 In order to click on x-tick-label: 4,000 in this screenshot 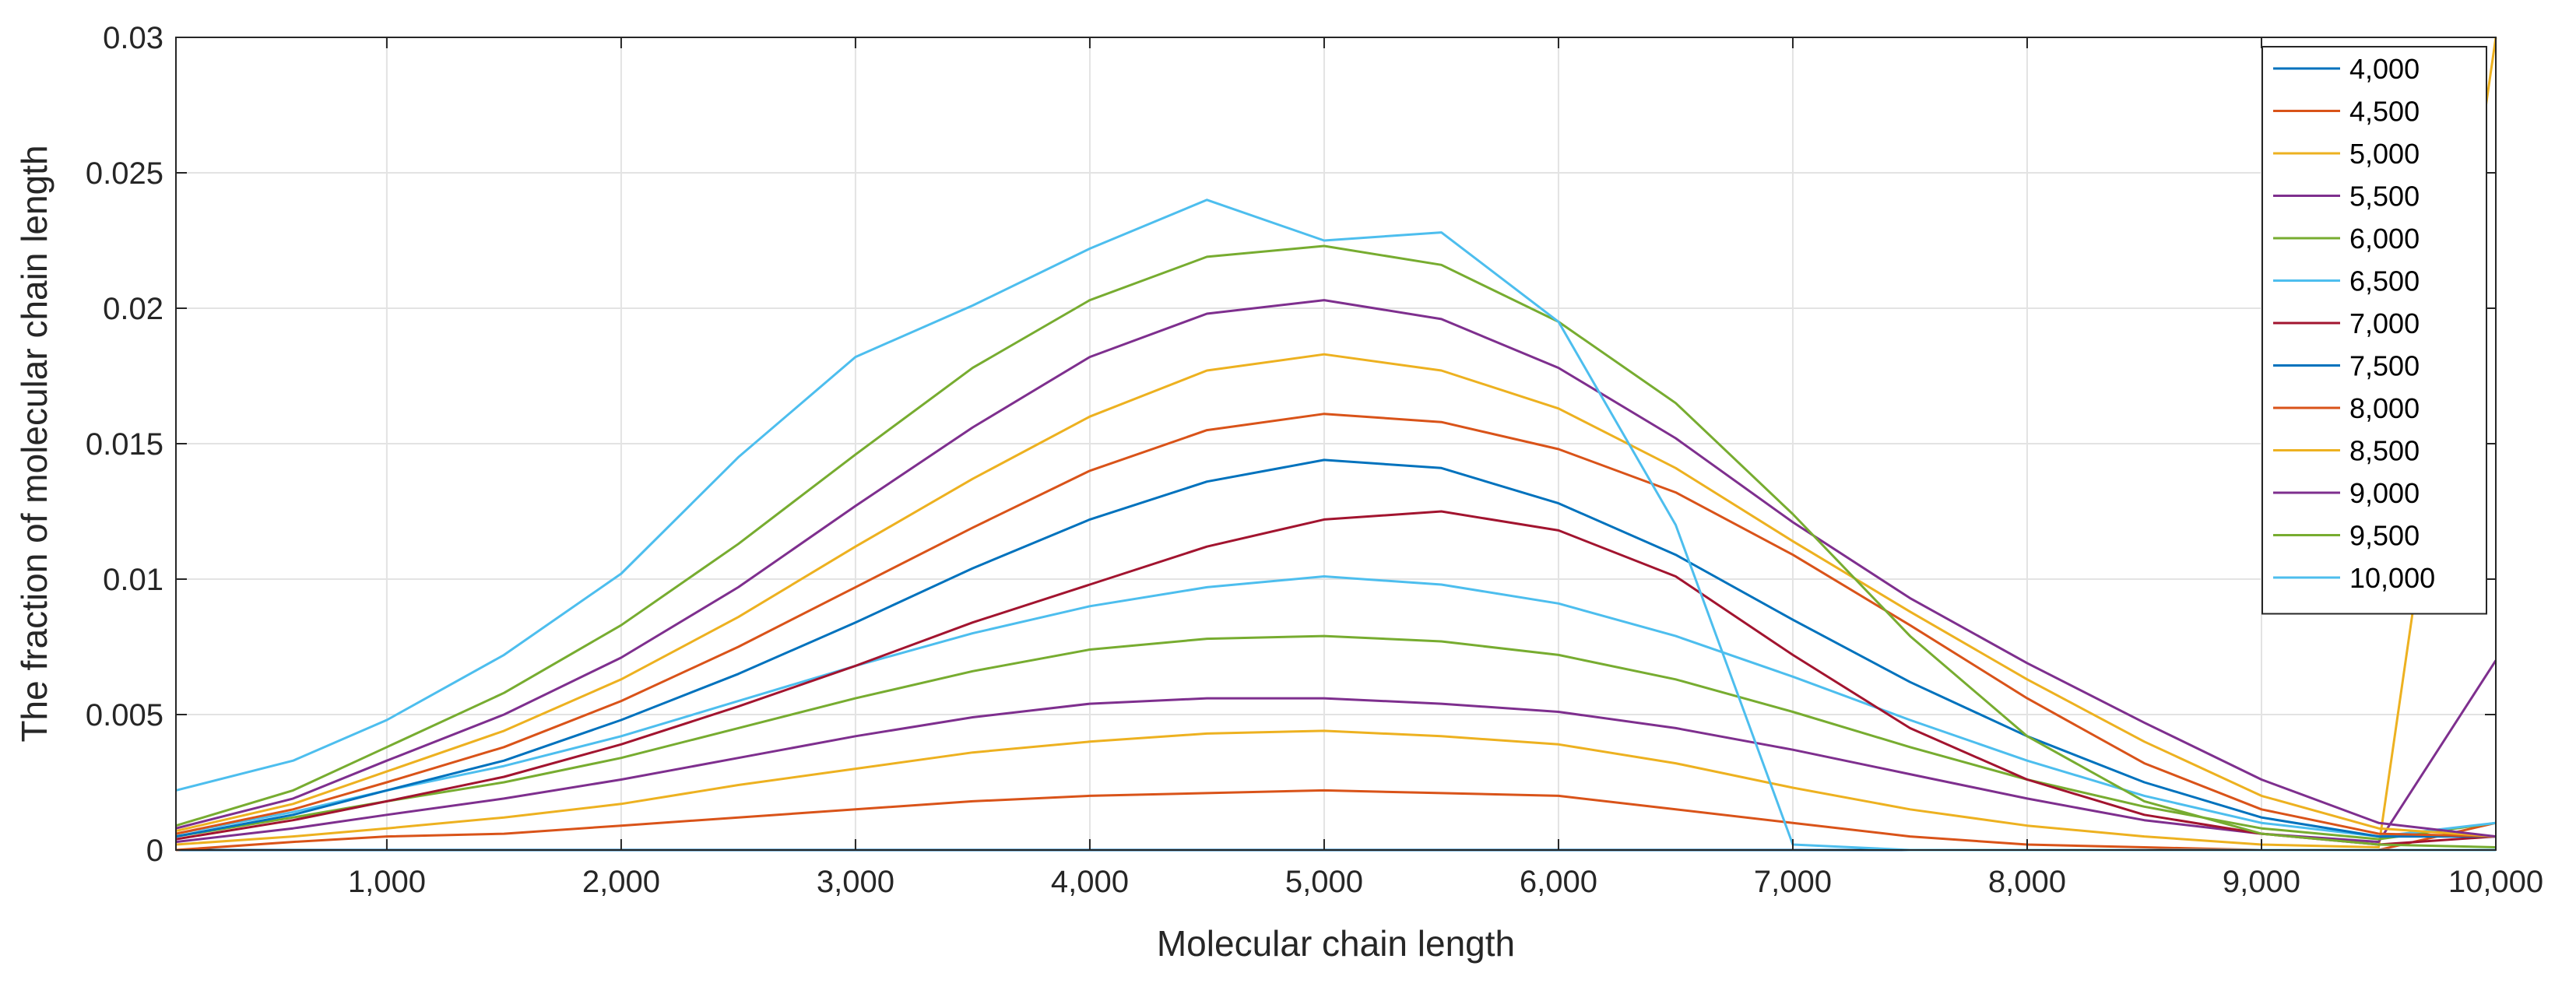, I will do `click(1090, 882)`.